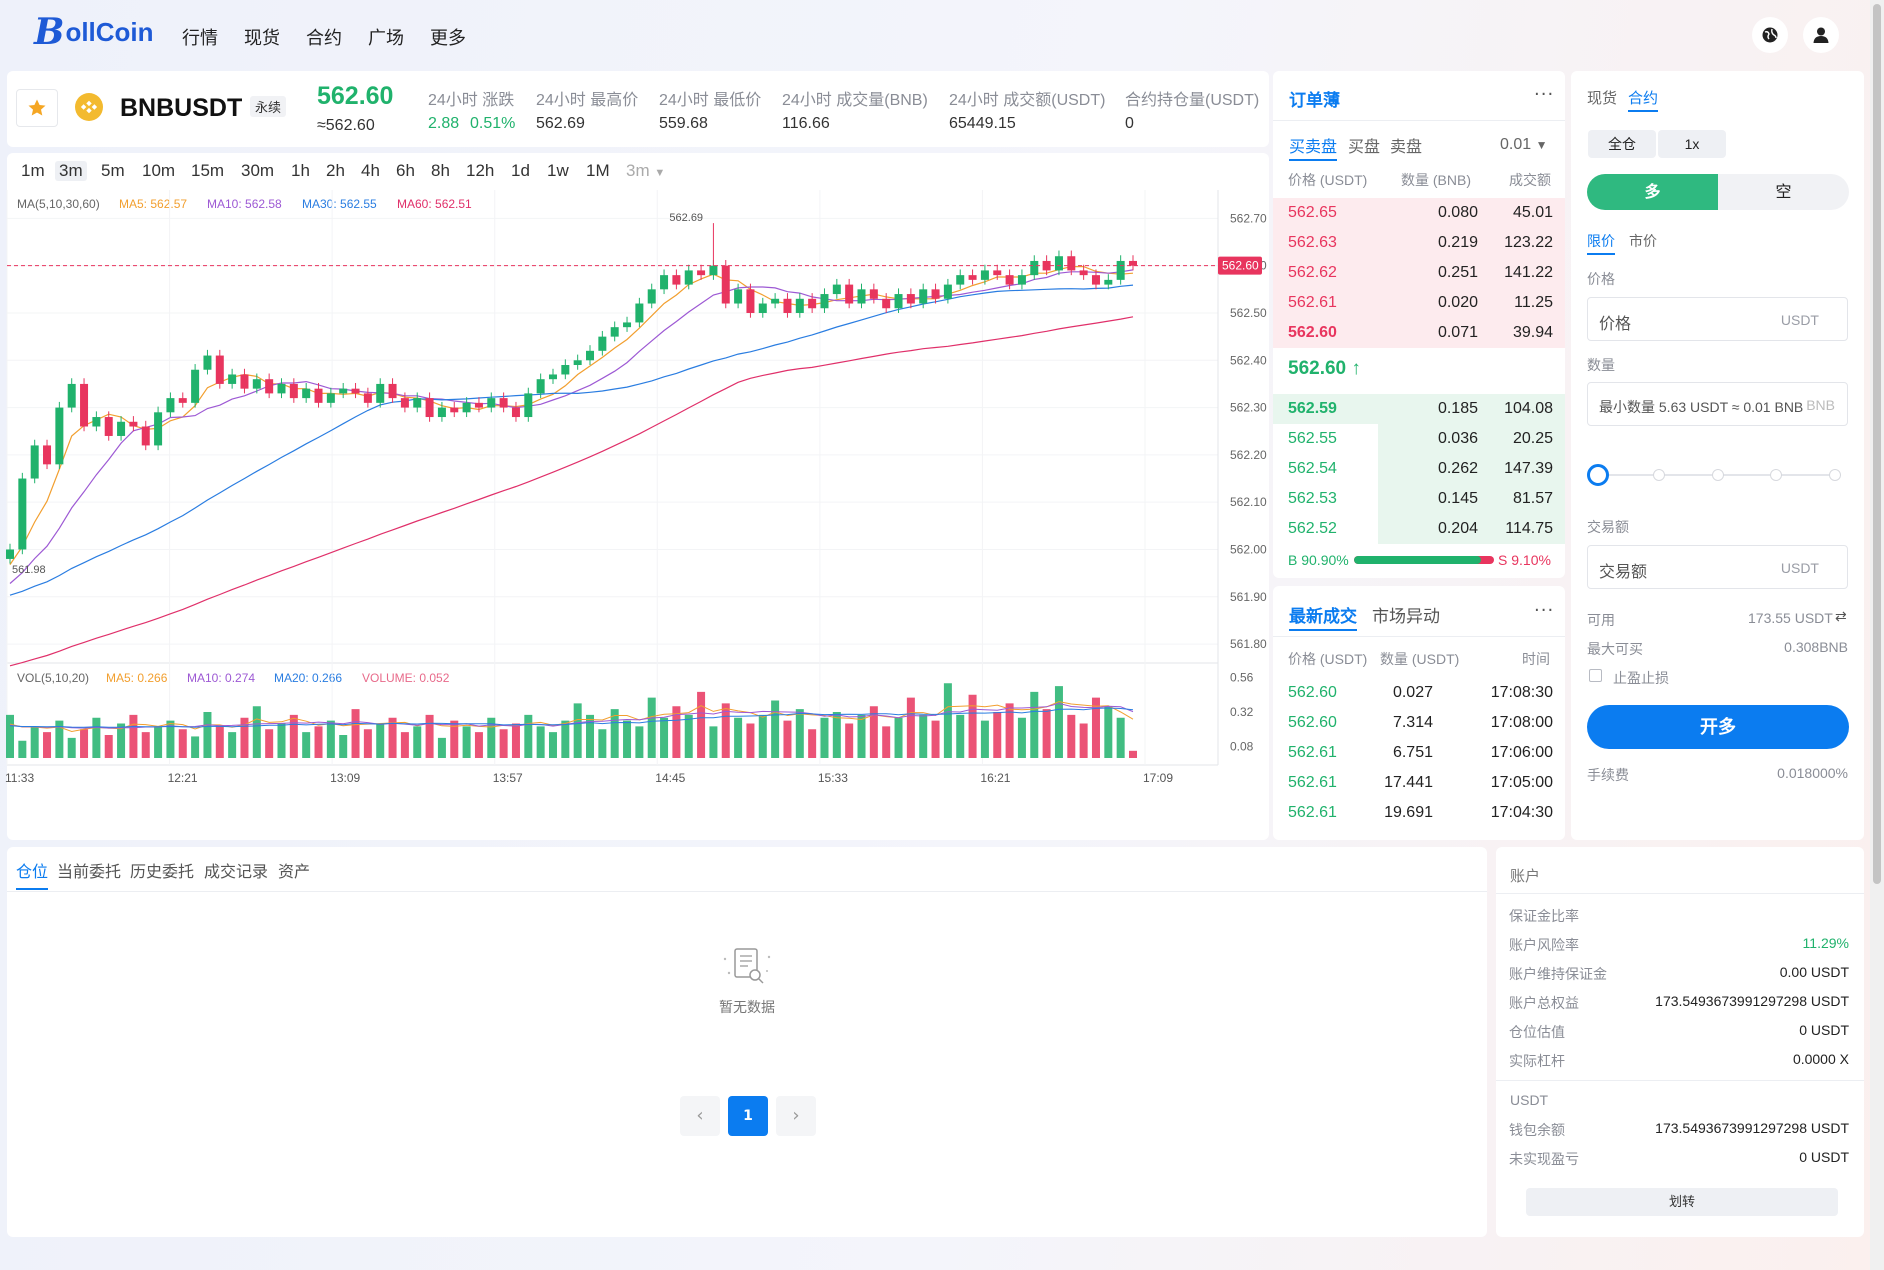  I want to click on pagination-next-button: ›, so click(796, 1116).